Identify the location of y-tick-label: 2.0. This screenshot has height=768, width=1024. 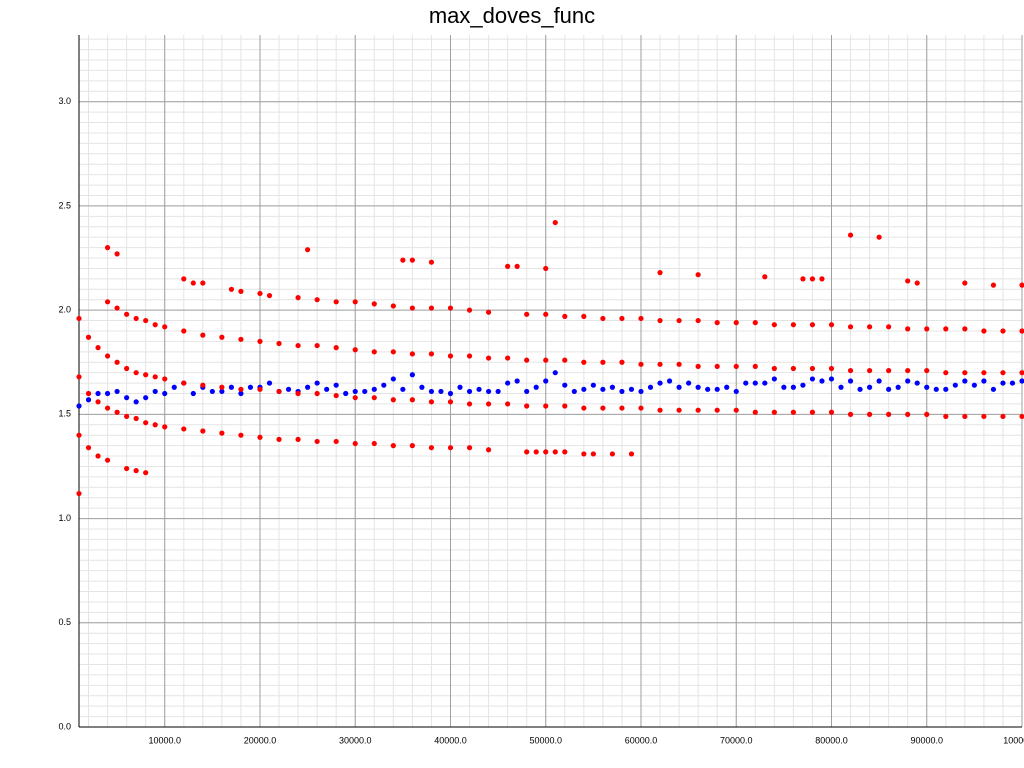
(64, 310).